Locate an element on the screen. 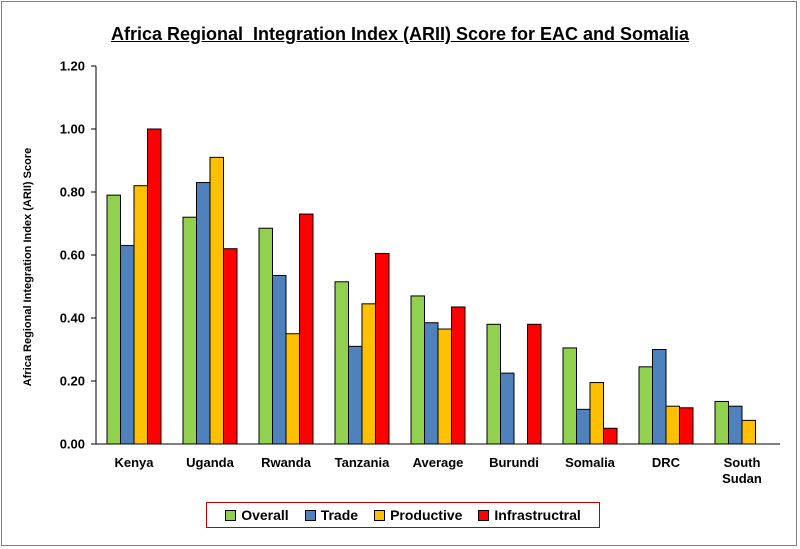 The width and height of the screenshot is (800, 549). bar-productive-uganda is located at coordinates (216, 300).